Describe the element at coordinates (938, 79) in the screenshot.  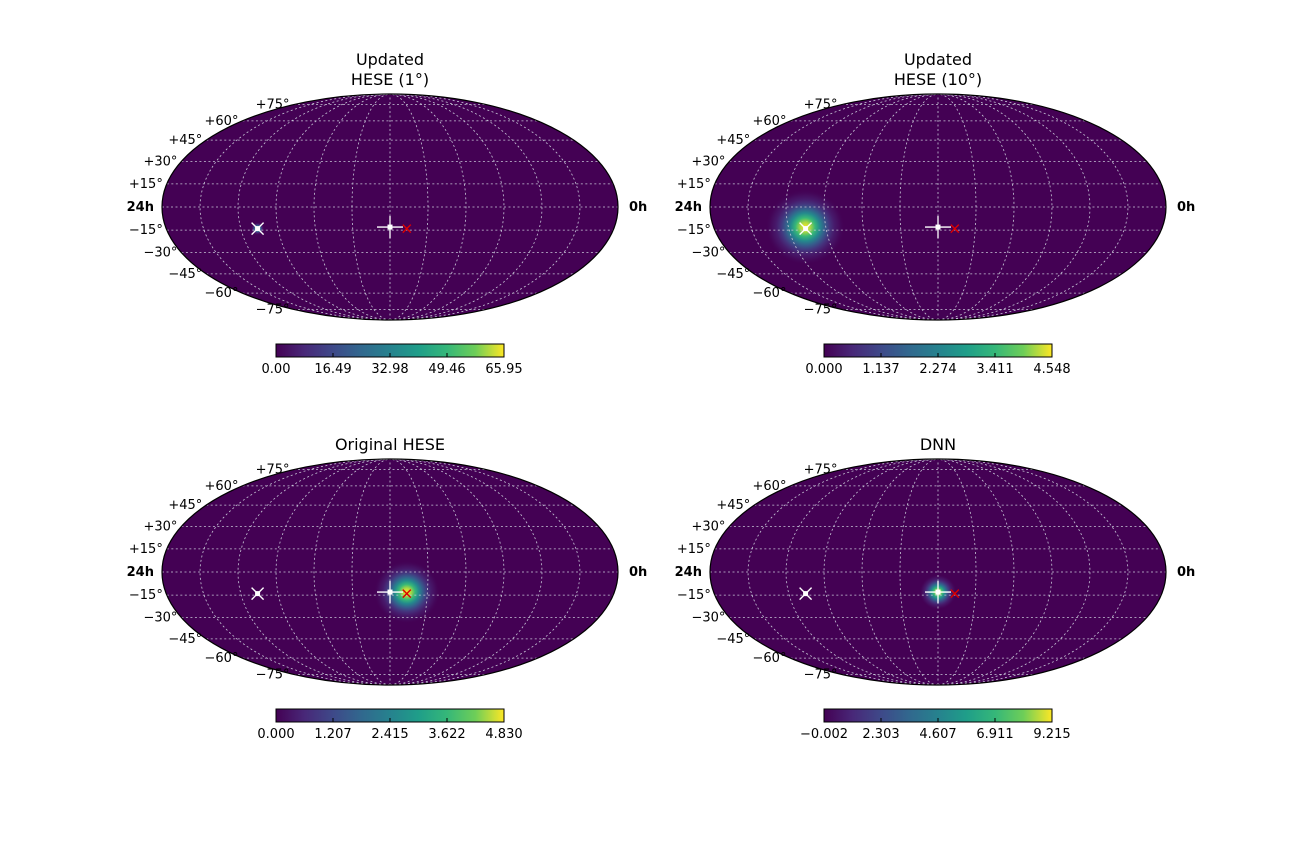
I see `panel-title: HESE (10°)` at that location.